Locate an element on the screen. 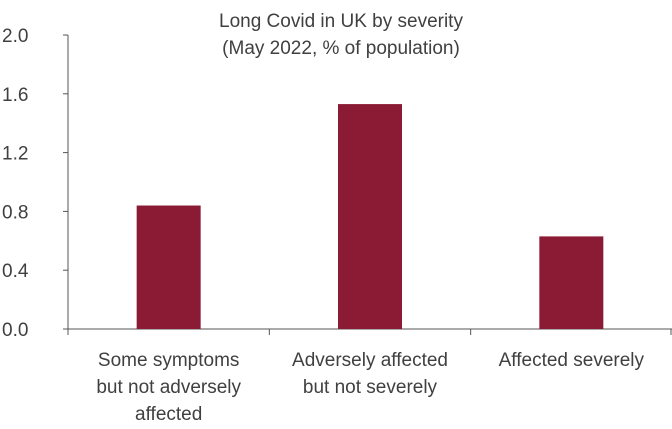 The image size is (672, 429). y-axis: 0.0 0.4 0.8 1.2 1.6 2.0 is located at coordinates (35, 183).